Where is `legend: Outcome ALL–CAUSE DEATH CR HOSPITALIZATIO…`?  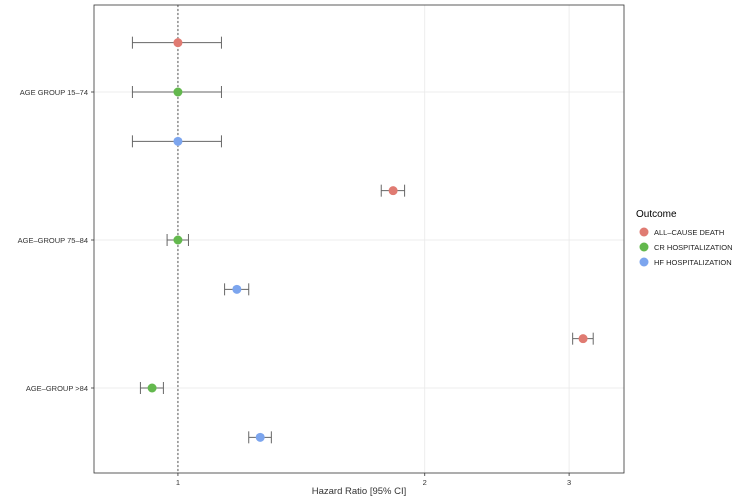 legend: Outcome ALL–CAUSE DEATH CR HOSPITALIZATIO… is located at coordinates (684, 238).